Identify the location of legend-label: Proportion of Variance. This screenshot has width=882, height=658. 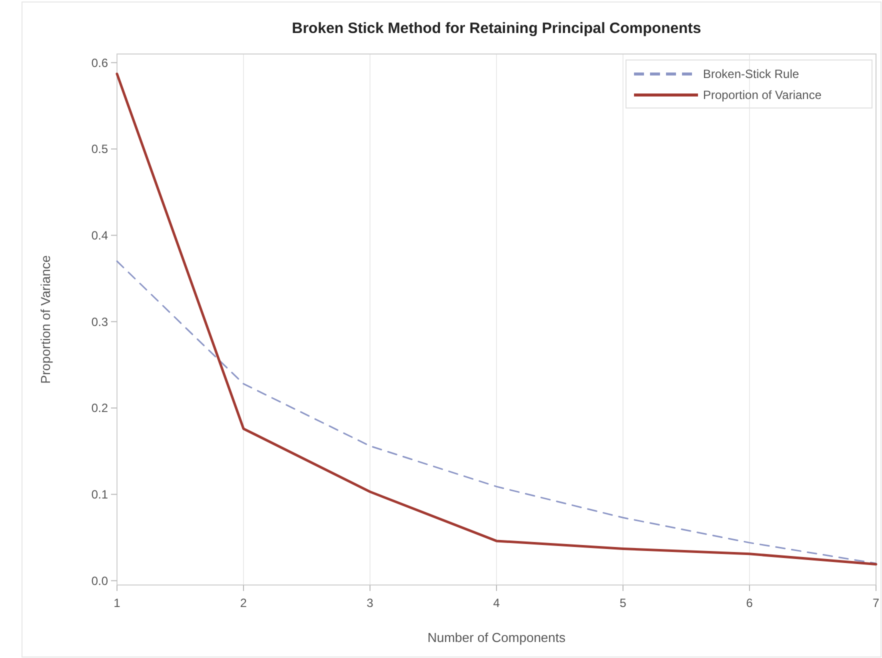
(762, 95).